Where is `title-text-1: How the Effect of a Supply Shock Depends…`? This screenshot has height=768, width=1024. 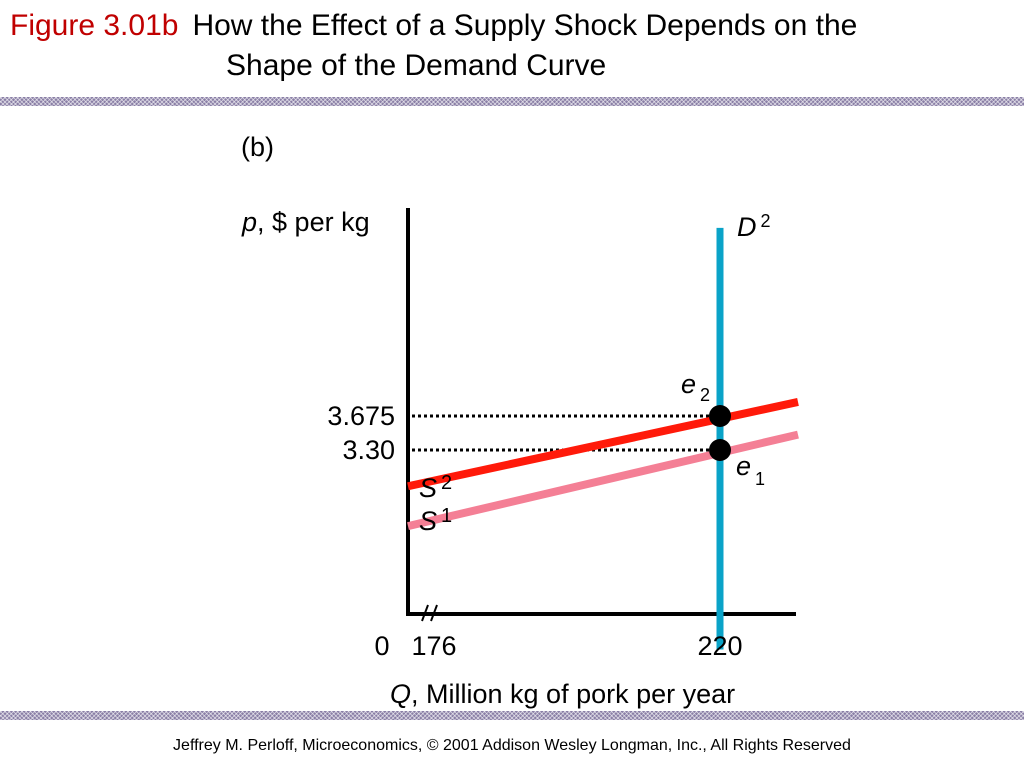 title-text-1: How the Effect of a Supply Shock Depends… is located at coordinates (525, 25).